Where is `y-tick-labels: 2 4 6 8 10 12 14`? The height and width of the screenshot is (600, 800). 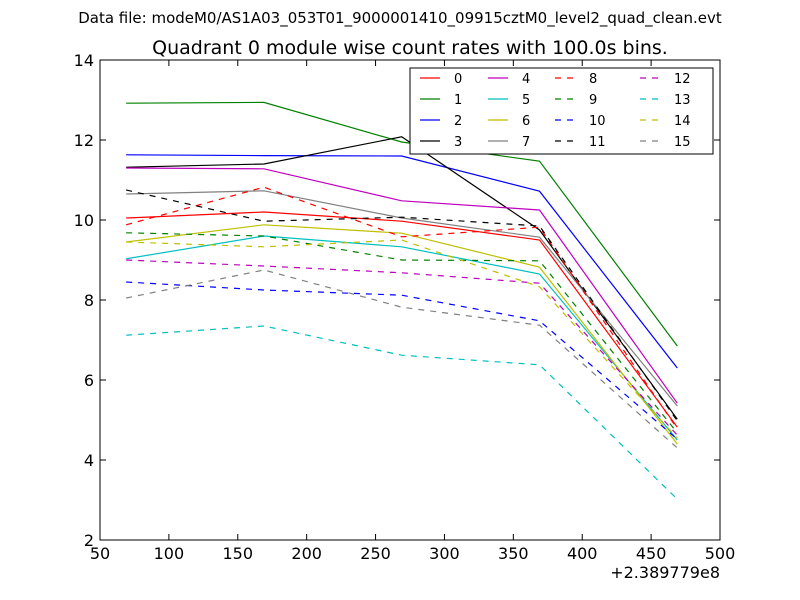 y-tick-labels: 2 4 6 8 10 12 14 is located at coordinates (84, 300).